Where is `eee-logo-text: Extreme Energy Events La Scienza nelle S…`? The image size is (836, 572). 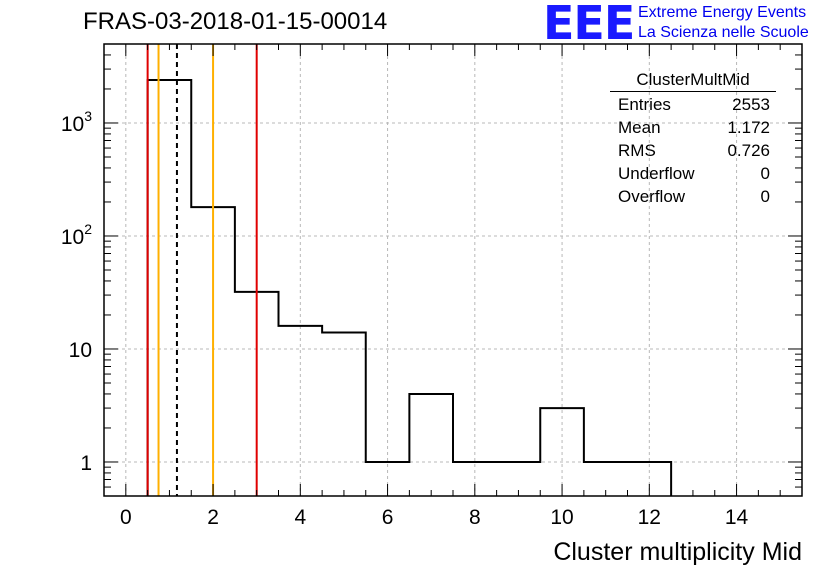
eee-logo-text: Extreme Energy Events La Scienza nelle S… is located at coordinates (723, 23).